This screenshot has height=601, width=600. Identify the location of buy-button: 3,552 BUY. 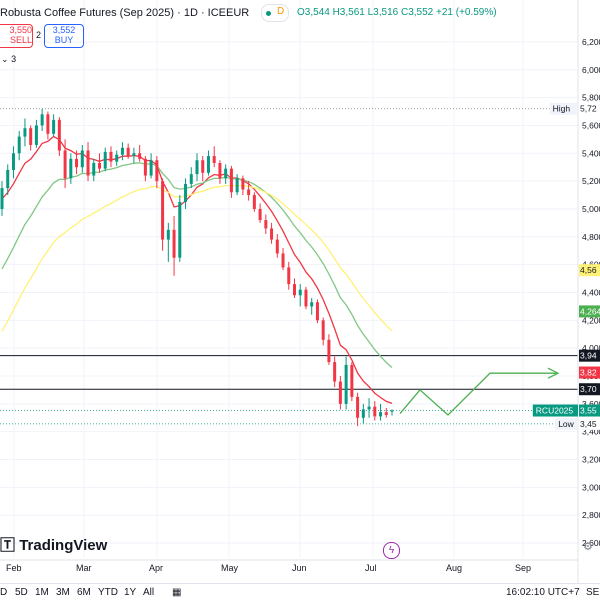
(64, 36).